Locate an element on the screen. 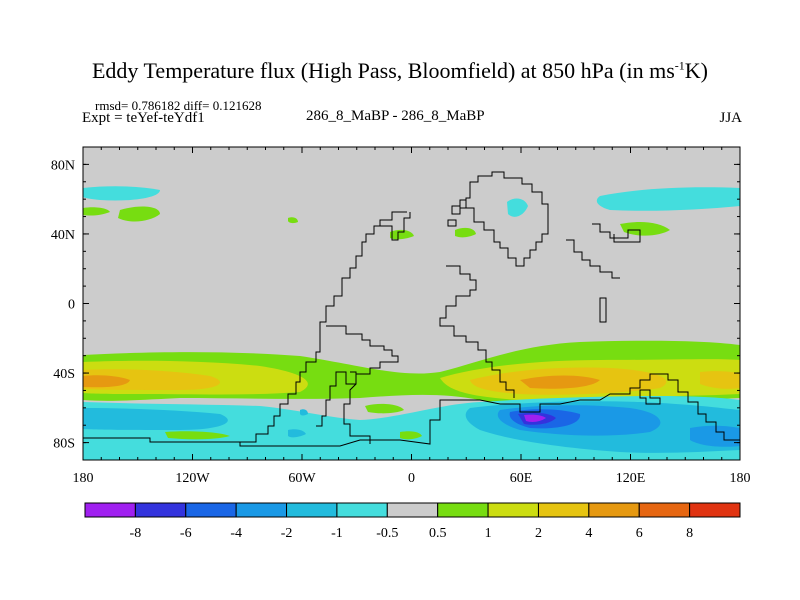 This screenshot has width=800, height=600. y-tick-label: 80N is located at coordinates (63, 165).